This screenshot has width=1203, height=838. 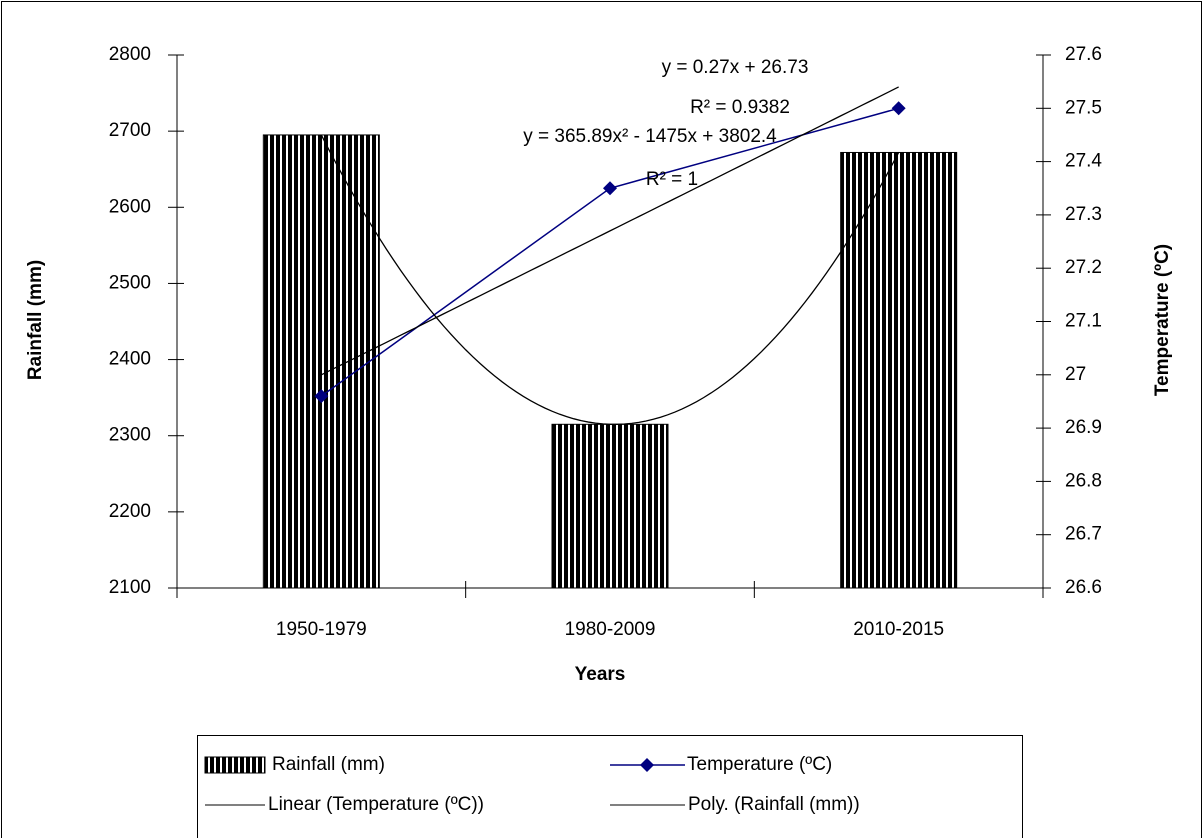 I want to click on y2-tick-label: 27.3, so click(x=1083, y=214).